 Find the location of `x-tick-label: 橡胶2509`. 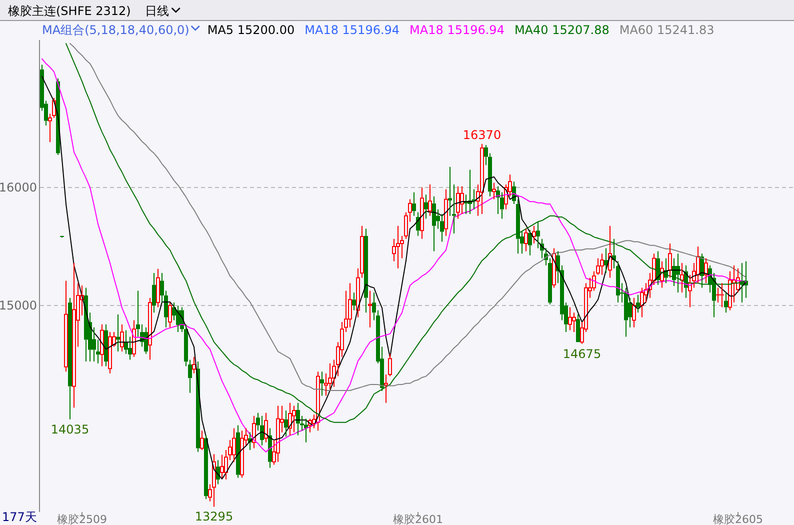

x-tick-label: 橡胶2509 is located at coordinates (82, 519).